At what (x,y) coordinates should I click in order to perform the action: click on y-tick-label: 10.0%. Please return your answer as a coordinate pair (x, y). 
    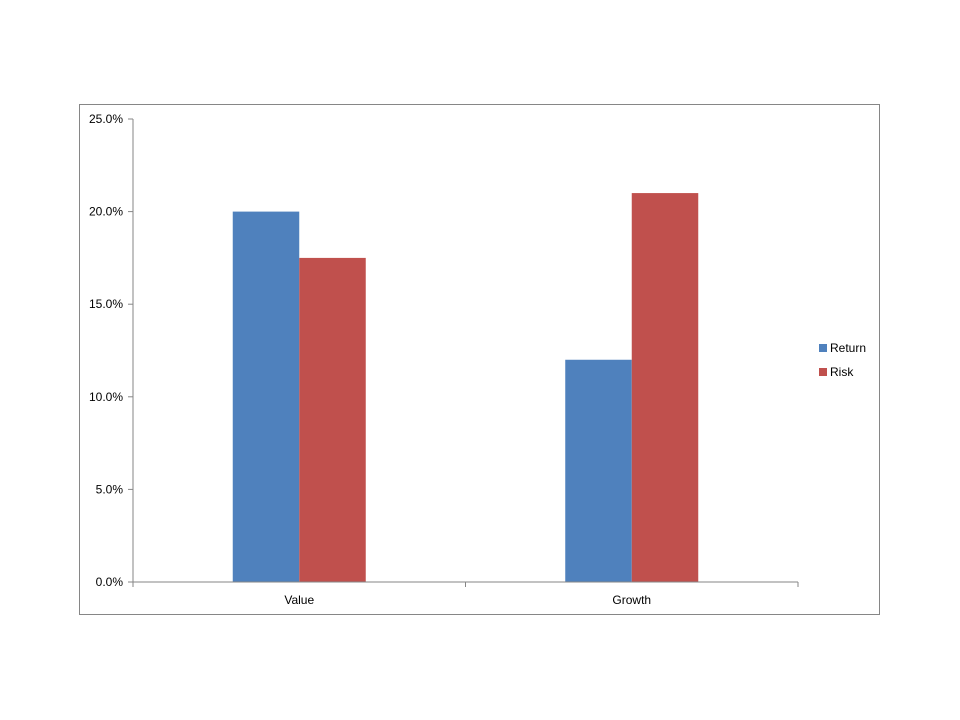
    Looking at the image, I should click on (106, 397).